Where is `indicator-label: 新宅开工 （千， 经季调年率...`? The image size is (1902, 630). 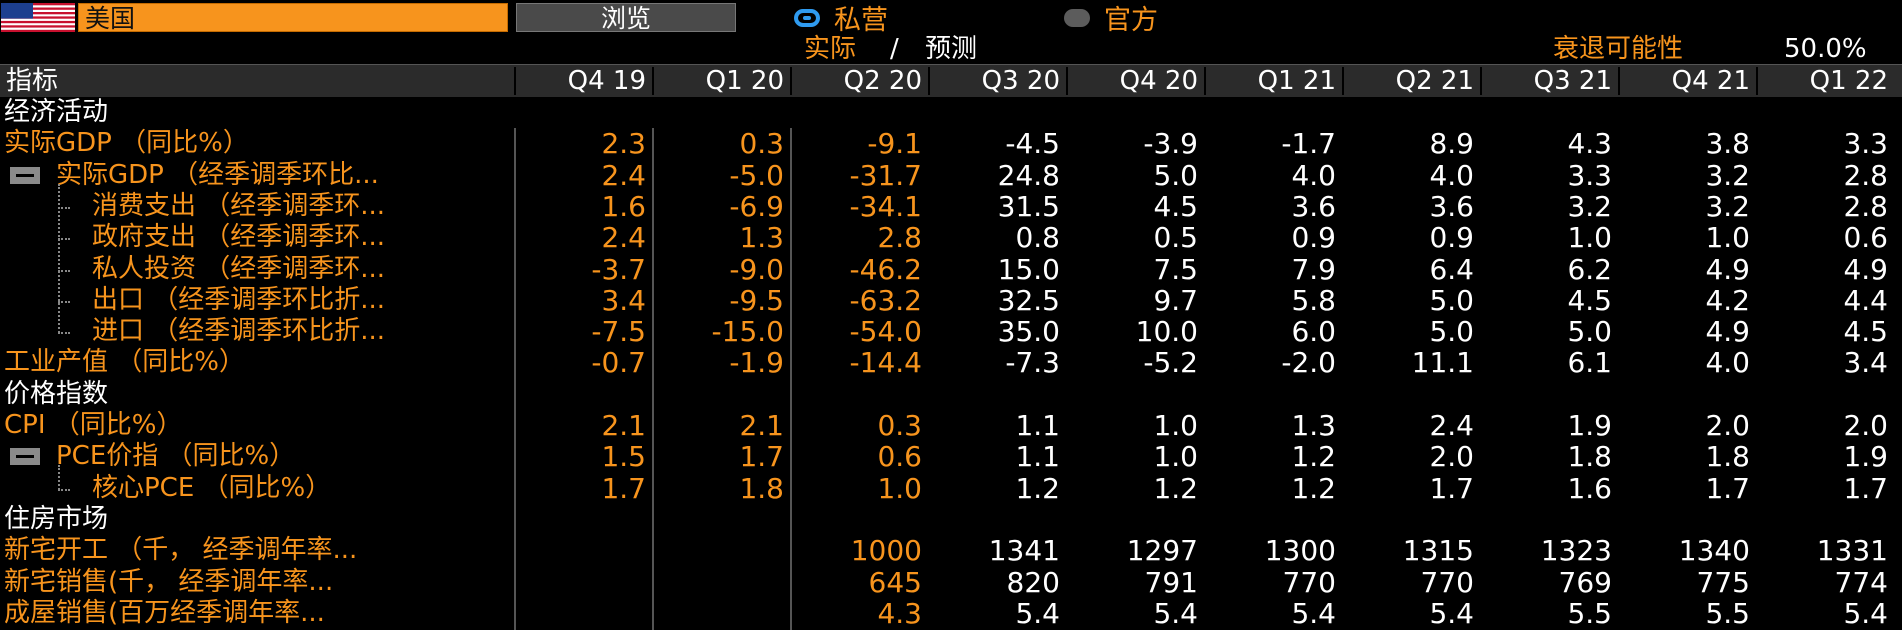
indicator-label: 新宅开工 （千， 经季调年率... is located at coordinates (181, 550).